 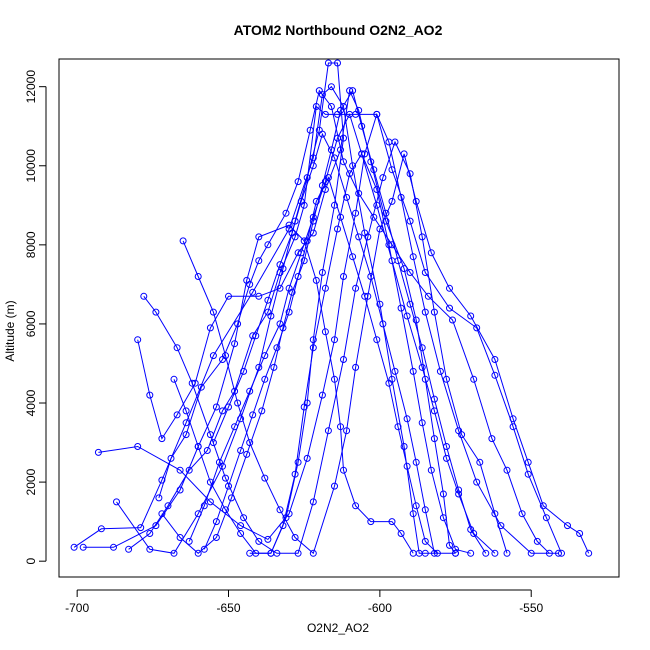 I want to click on x-tick-label: -650, so click(x=228, y=608).